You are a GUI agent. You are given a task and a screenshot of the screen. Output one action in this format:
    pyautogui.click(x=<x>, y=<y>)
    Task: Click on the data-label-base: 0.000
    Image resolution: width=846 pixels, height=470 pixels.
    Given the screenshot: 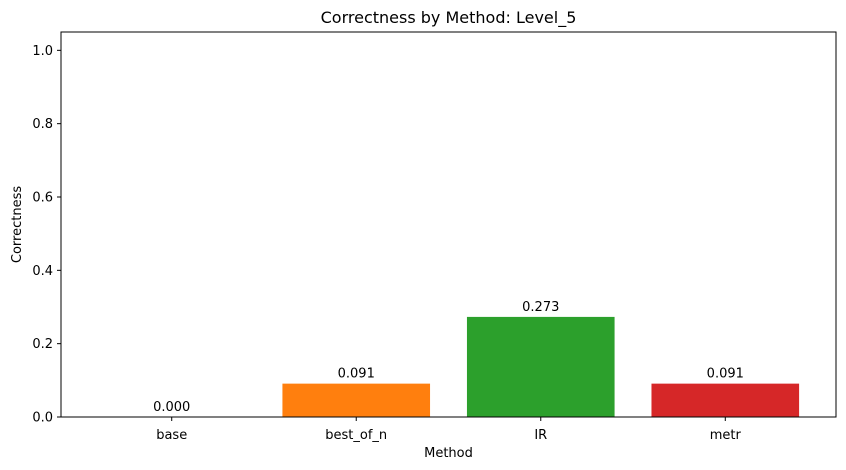 What is the action you would take?
    pyautogui.click(x=171, y=407)
    